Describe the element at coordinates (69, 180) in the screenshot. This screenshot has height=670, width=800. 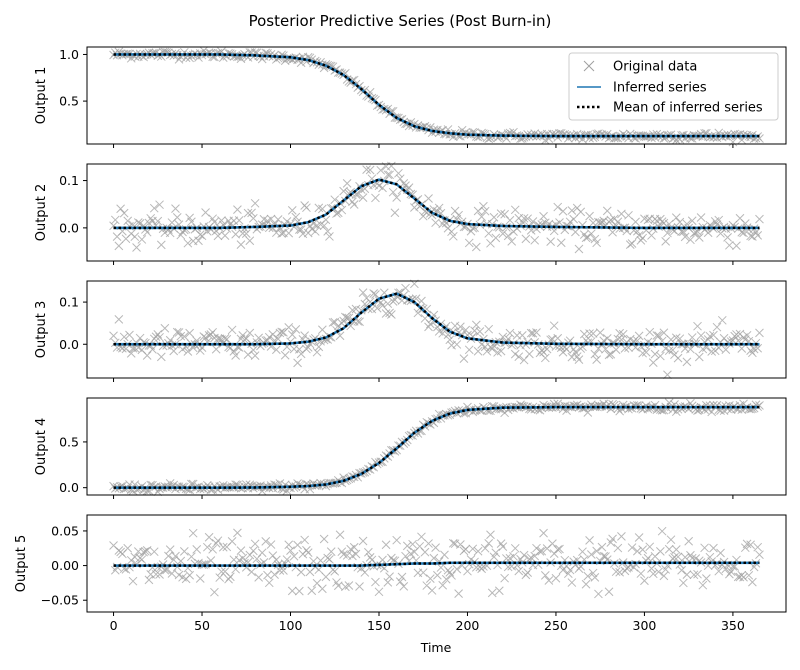
I see `y-tick-label: 0.1` at that location.